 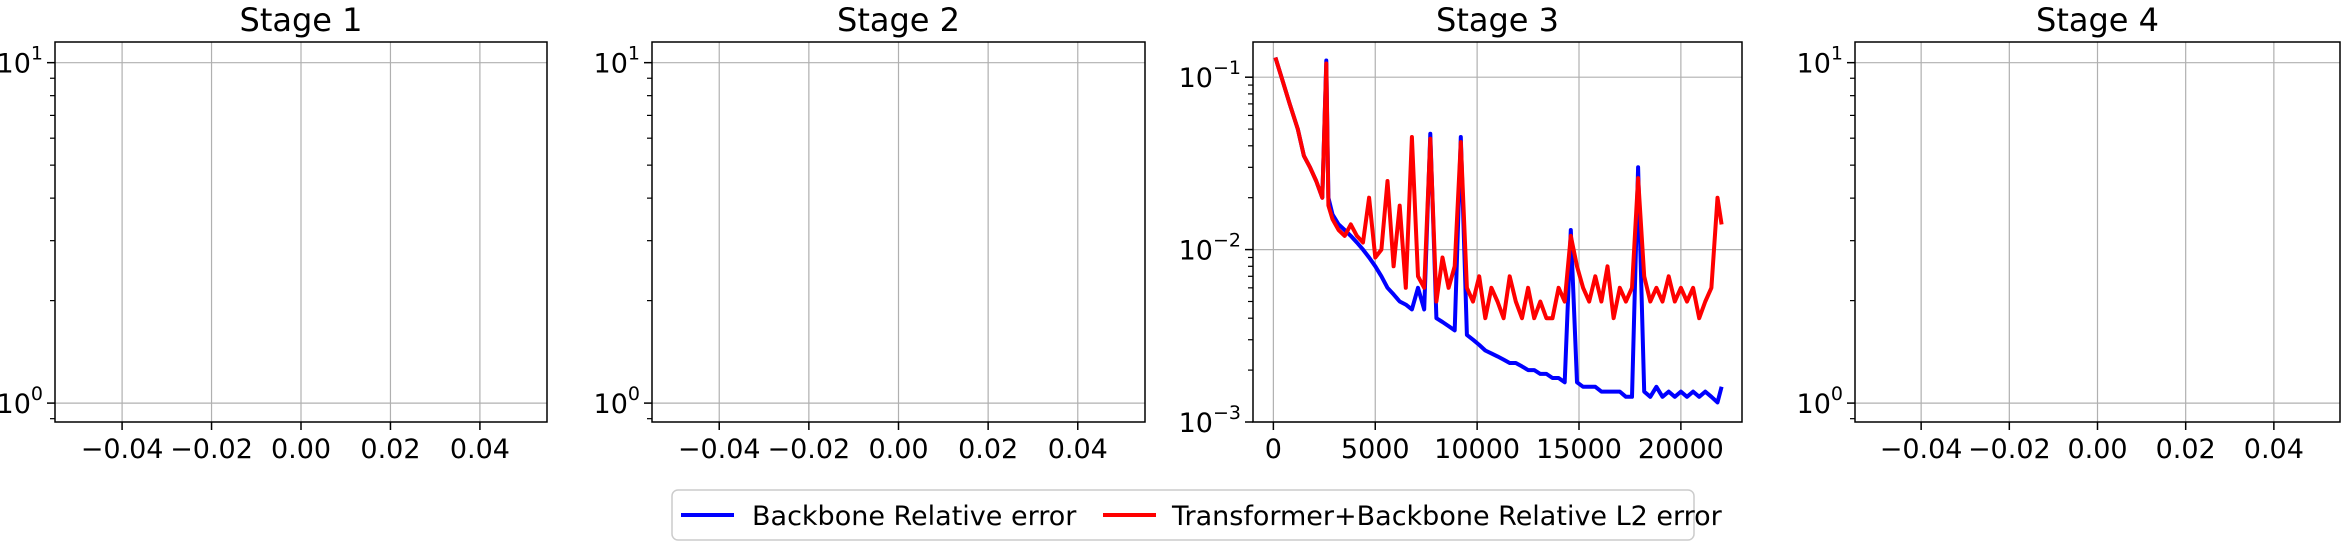 I want to click on legend-label-backbone: Backbone Relative error, so click(x=914, y=516).